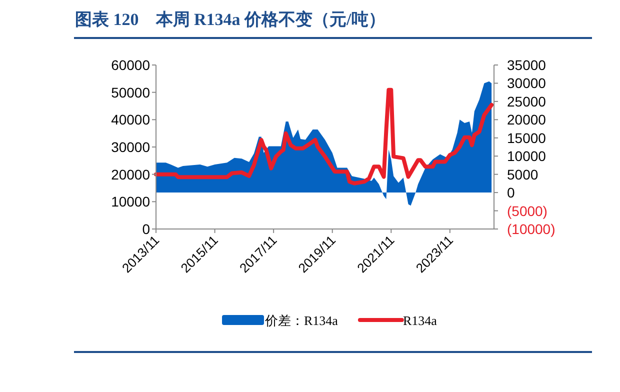  I want to click on y2-tick-label: (10000), so click(531, 229).